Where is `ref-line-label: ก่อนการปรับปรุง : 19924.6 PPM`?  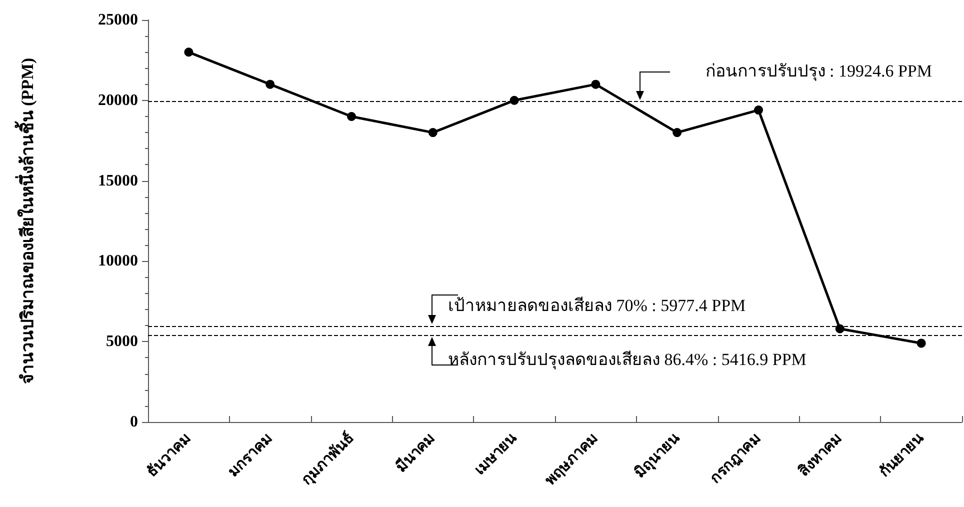 ref-line-label: ก่อนการปรับปรุง : 19924.6 PPM is located at coordinates (818, 72).